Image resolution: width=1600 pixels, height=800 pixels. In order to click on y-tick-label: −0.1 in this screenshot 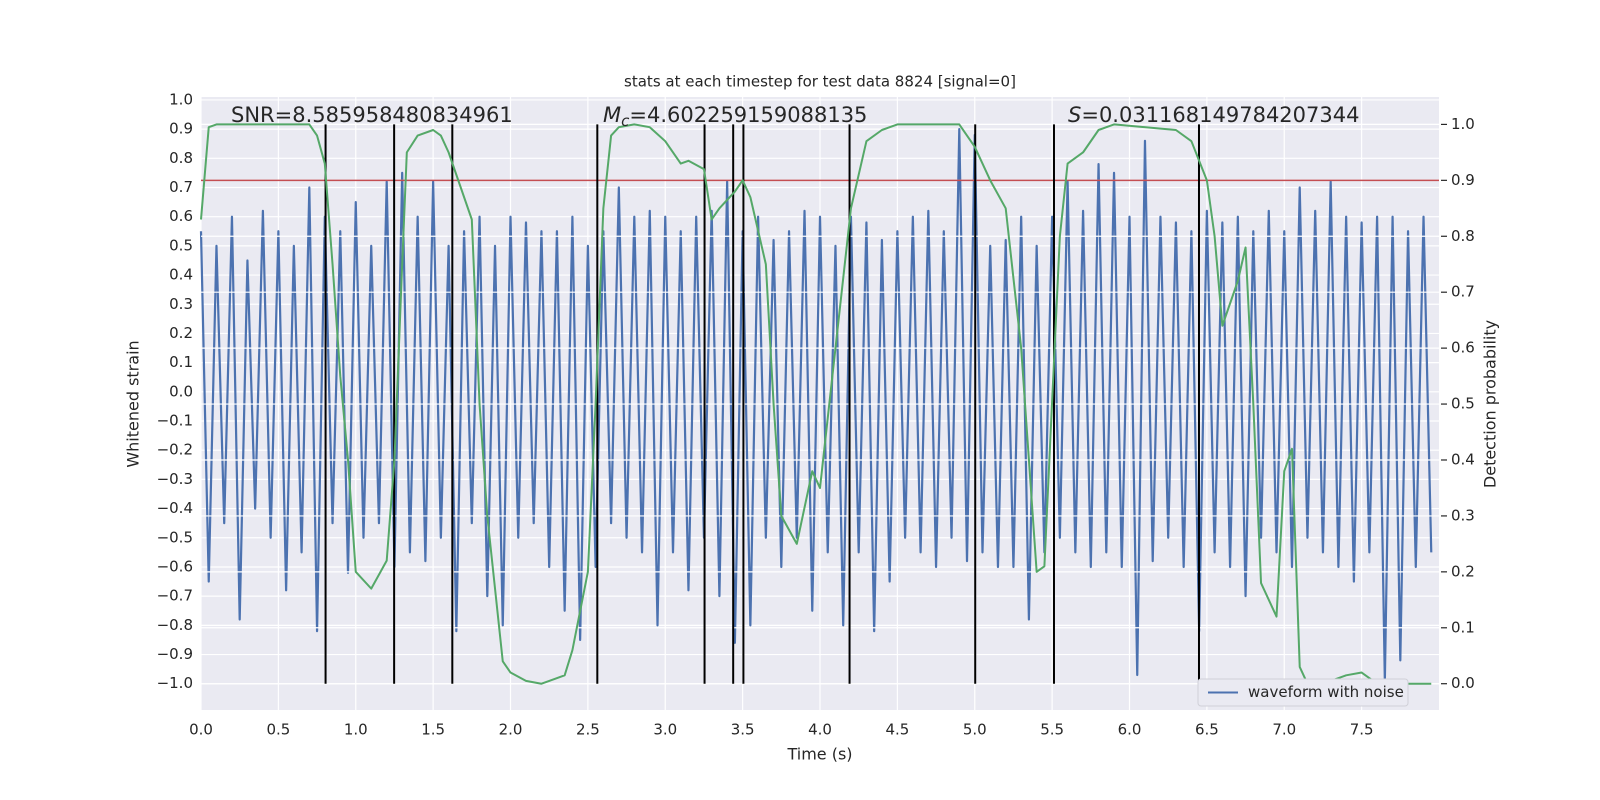, I will do `click(175, 421)`.